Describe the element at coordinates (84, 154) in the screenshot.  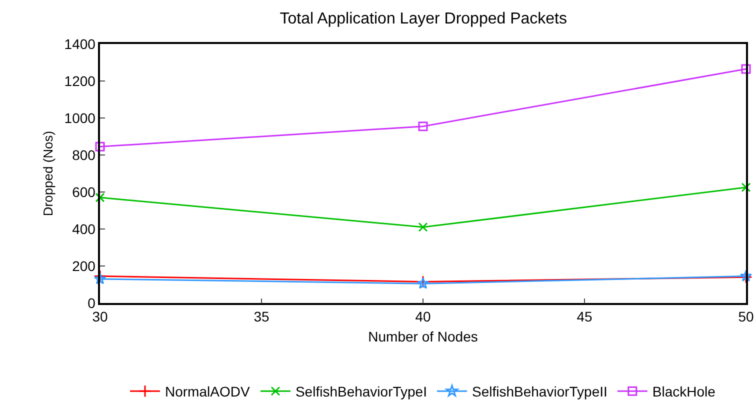
I see `y-tick-label: 800` at that location.